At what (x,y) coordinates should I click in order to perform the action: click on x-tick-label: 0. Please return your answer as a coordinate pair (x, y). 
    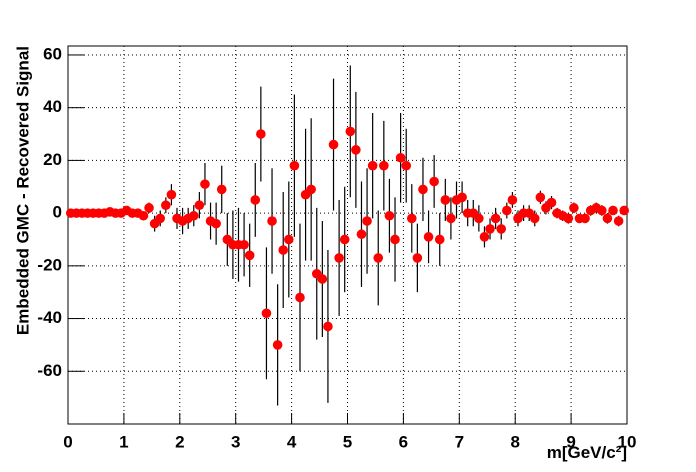
    Looking at the image, I should click on (67, 441).